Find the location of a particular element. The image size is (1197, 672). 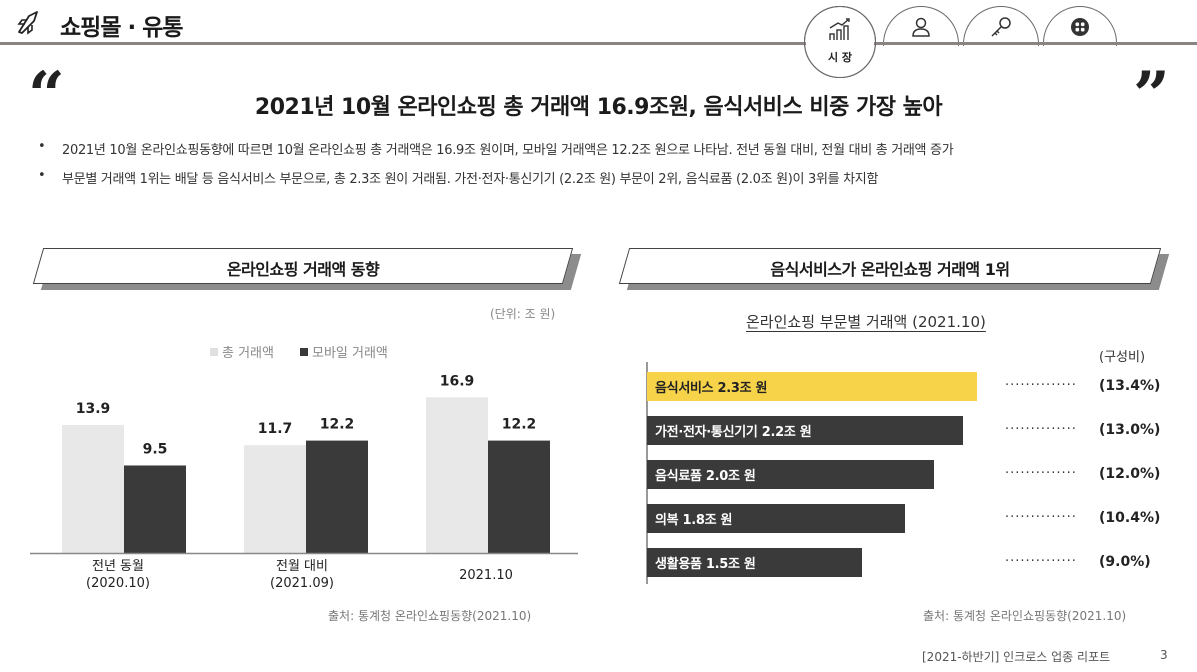

sector-bar-label: 음식료품 2.0조 원 is located at coordinates (705, 476).